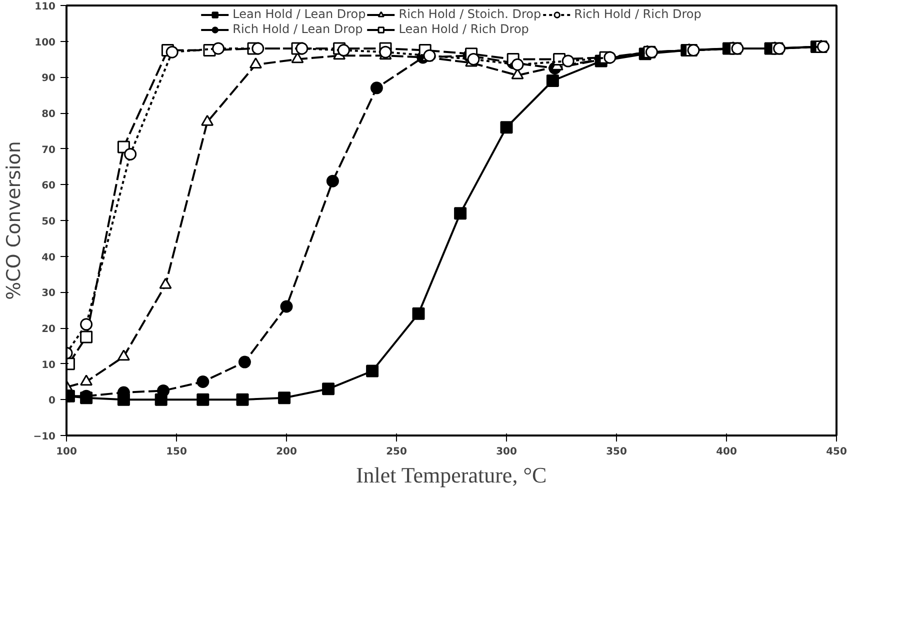 Image resolution: width=905 pixels, height=638 pixels. Describe the element at coordinates (44, 437) in the screenshot. I see `y-tick-label: −10` at that location.